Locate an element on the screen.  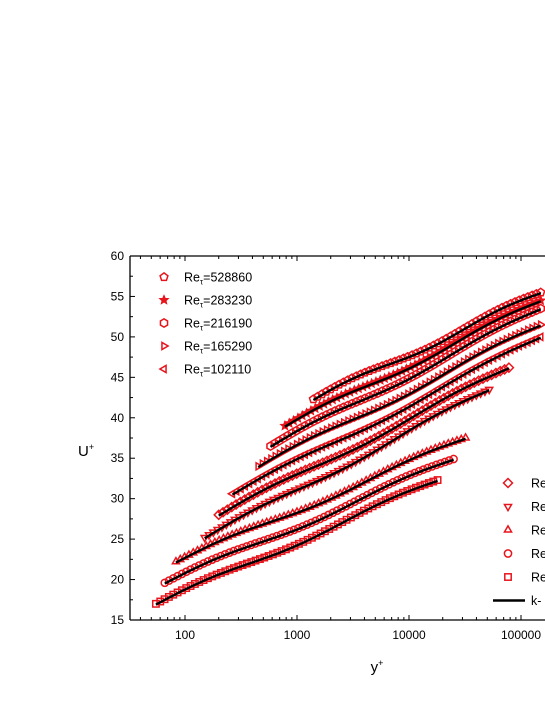
y-tick-labels: 15 20 25 30 35 40 45 50 55 60 is located at coordinates (118, 438).